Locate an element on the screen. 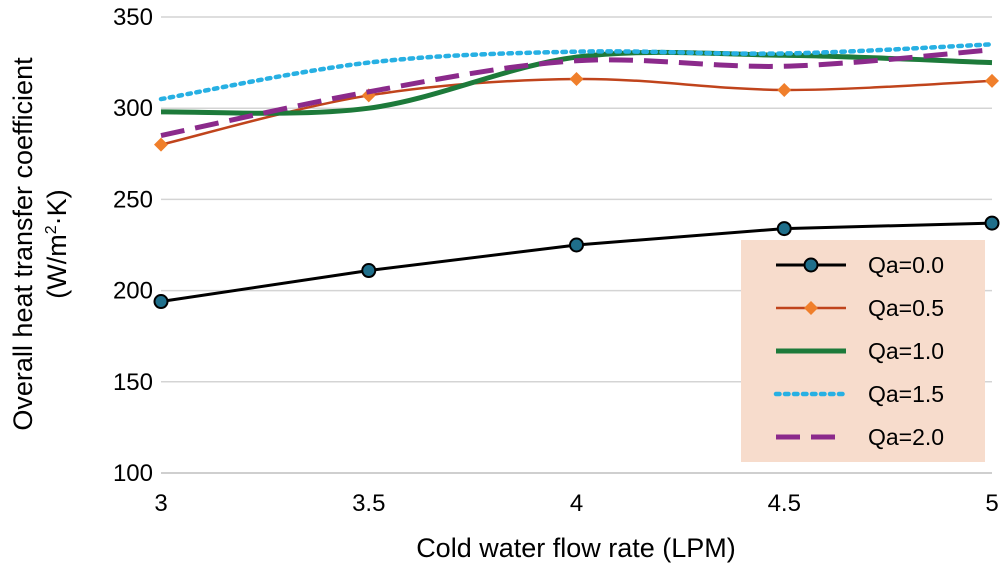 This screenshot has height=569, width=1005. legend: Qa=0.0 Qa=0.5 Qa=1.0 Qa=1.5 Qa=2.0 is located at coordinates (863, 351).